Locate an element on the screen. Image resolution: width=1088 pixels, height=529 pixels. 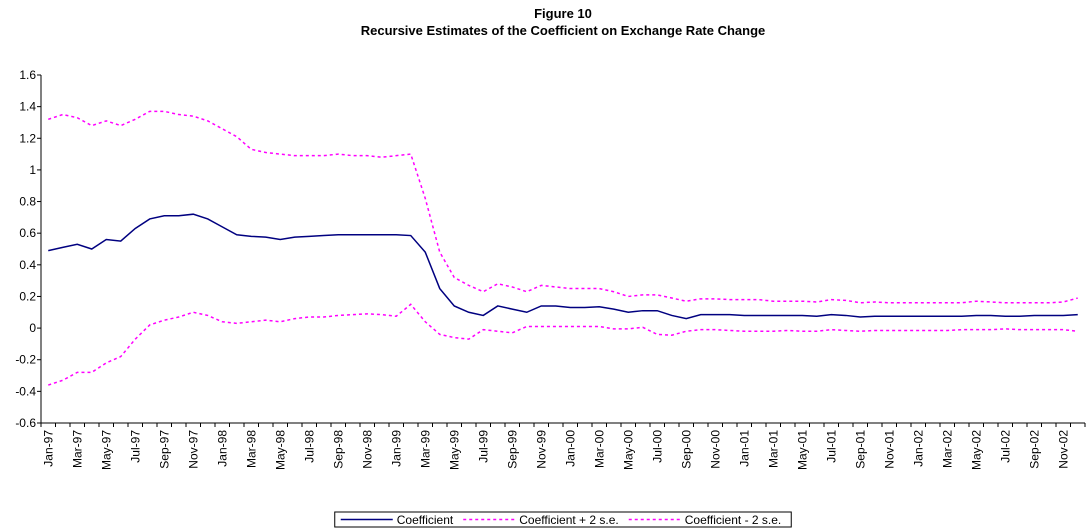
y-tick-label: 0.4 is located at coordinates (27, 265).